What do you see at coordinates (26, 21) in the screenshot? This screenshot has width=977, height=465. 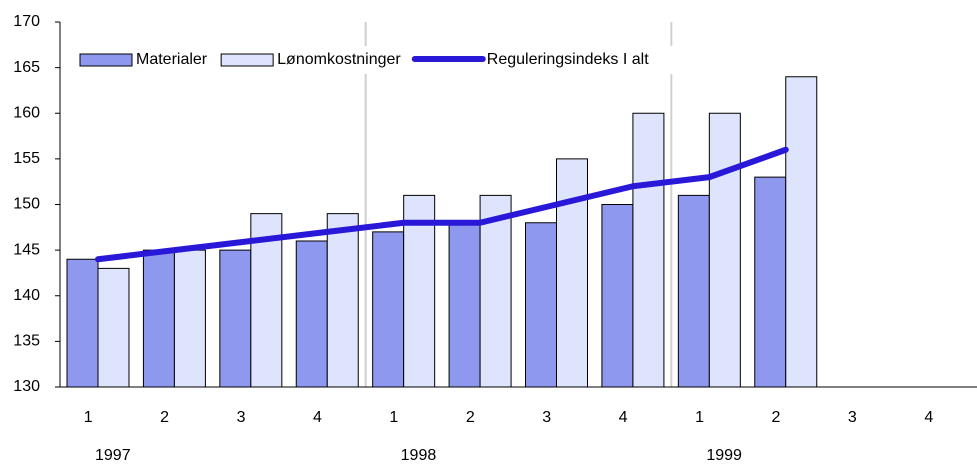 I see `y-tick-label: 170` at bounding box center [26, 21].